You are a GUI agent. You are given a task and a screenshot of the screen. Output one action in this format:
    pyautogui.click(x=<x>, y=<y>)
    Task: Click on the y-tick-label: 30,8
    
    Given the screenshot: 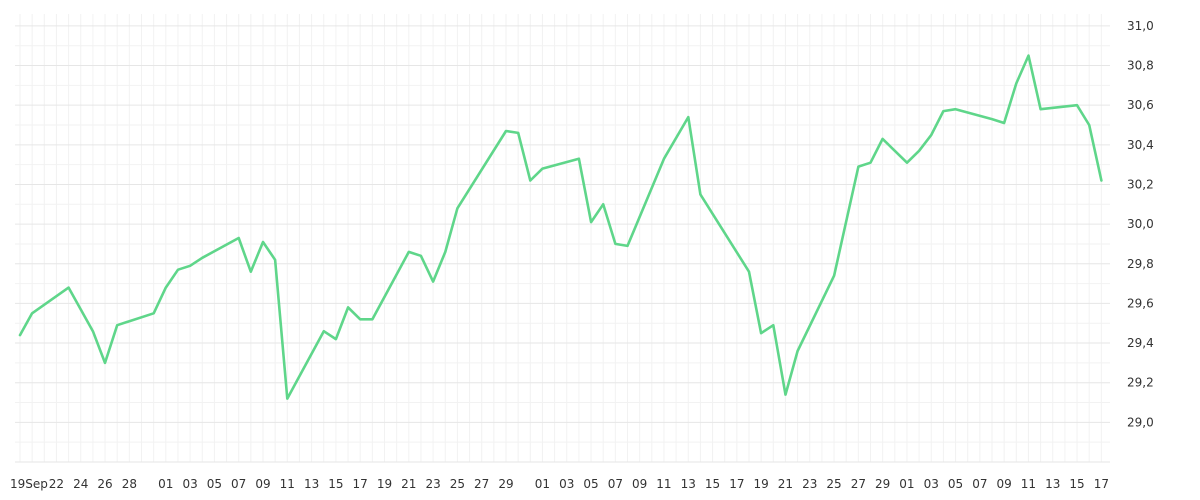 What is the action you would take?
    pyautogui.click(x=1140, y=66)
    